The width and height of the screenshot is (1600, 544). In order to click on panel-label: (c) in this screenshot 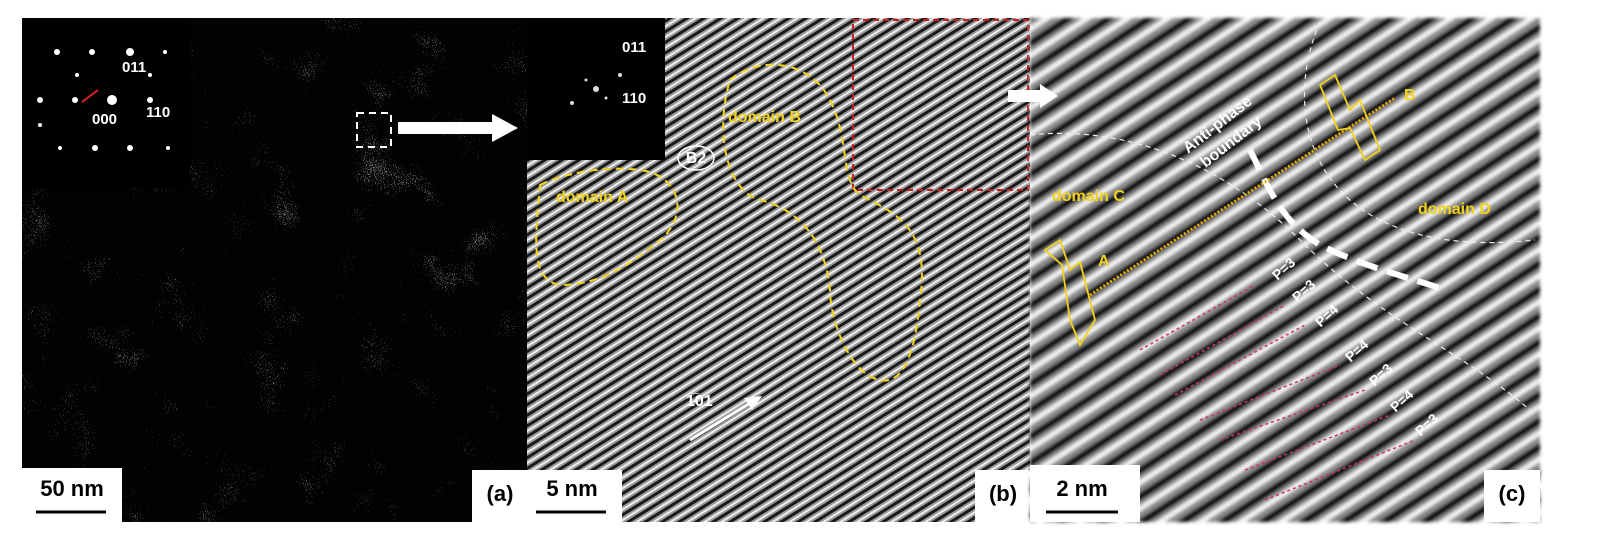, I will do `click(1512, 493)`.